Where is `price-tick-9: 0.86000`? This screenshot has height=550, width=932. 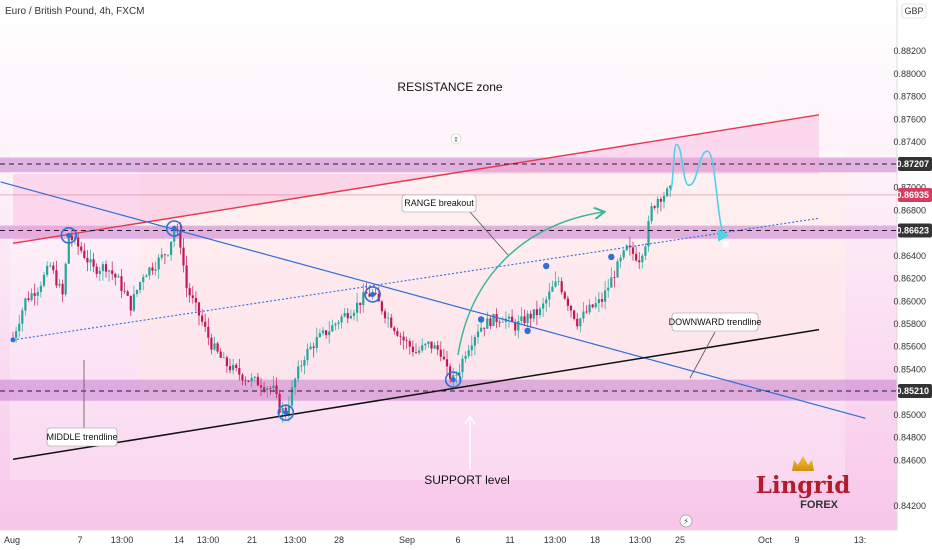 price-tick-9: 0.86000 is located at coordinates (909, 301).